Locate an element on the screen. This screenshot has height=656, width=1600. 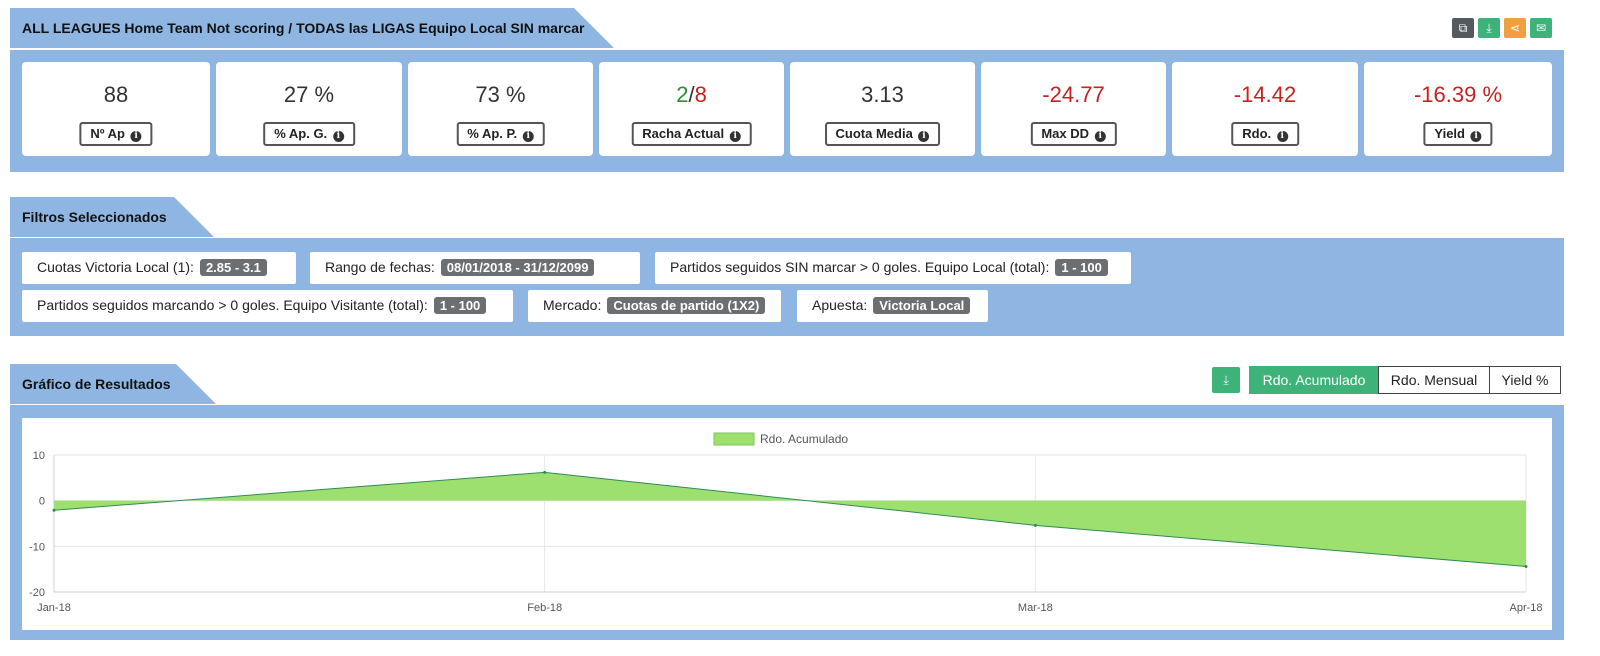
tab-rdo-mensual: Rdo. Mensual is located at coordinates (1434, 380).